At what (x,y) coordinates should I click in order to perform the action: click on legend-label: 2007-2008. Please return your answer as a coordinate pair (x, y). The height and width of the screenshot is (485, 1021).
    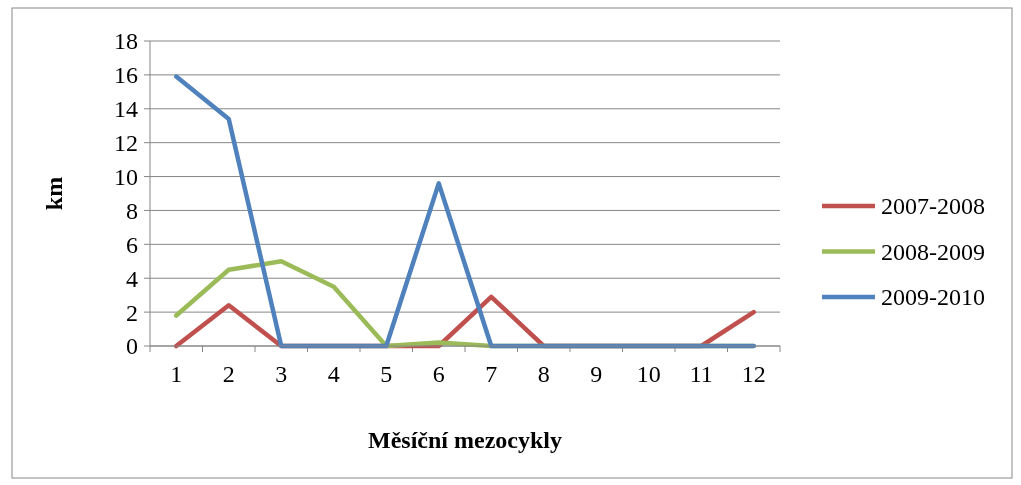
    Looking at the image, I should click on (933, 206).